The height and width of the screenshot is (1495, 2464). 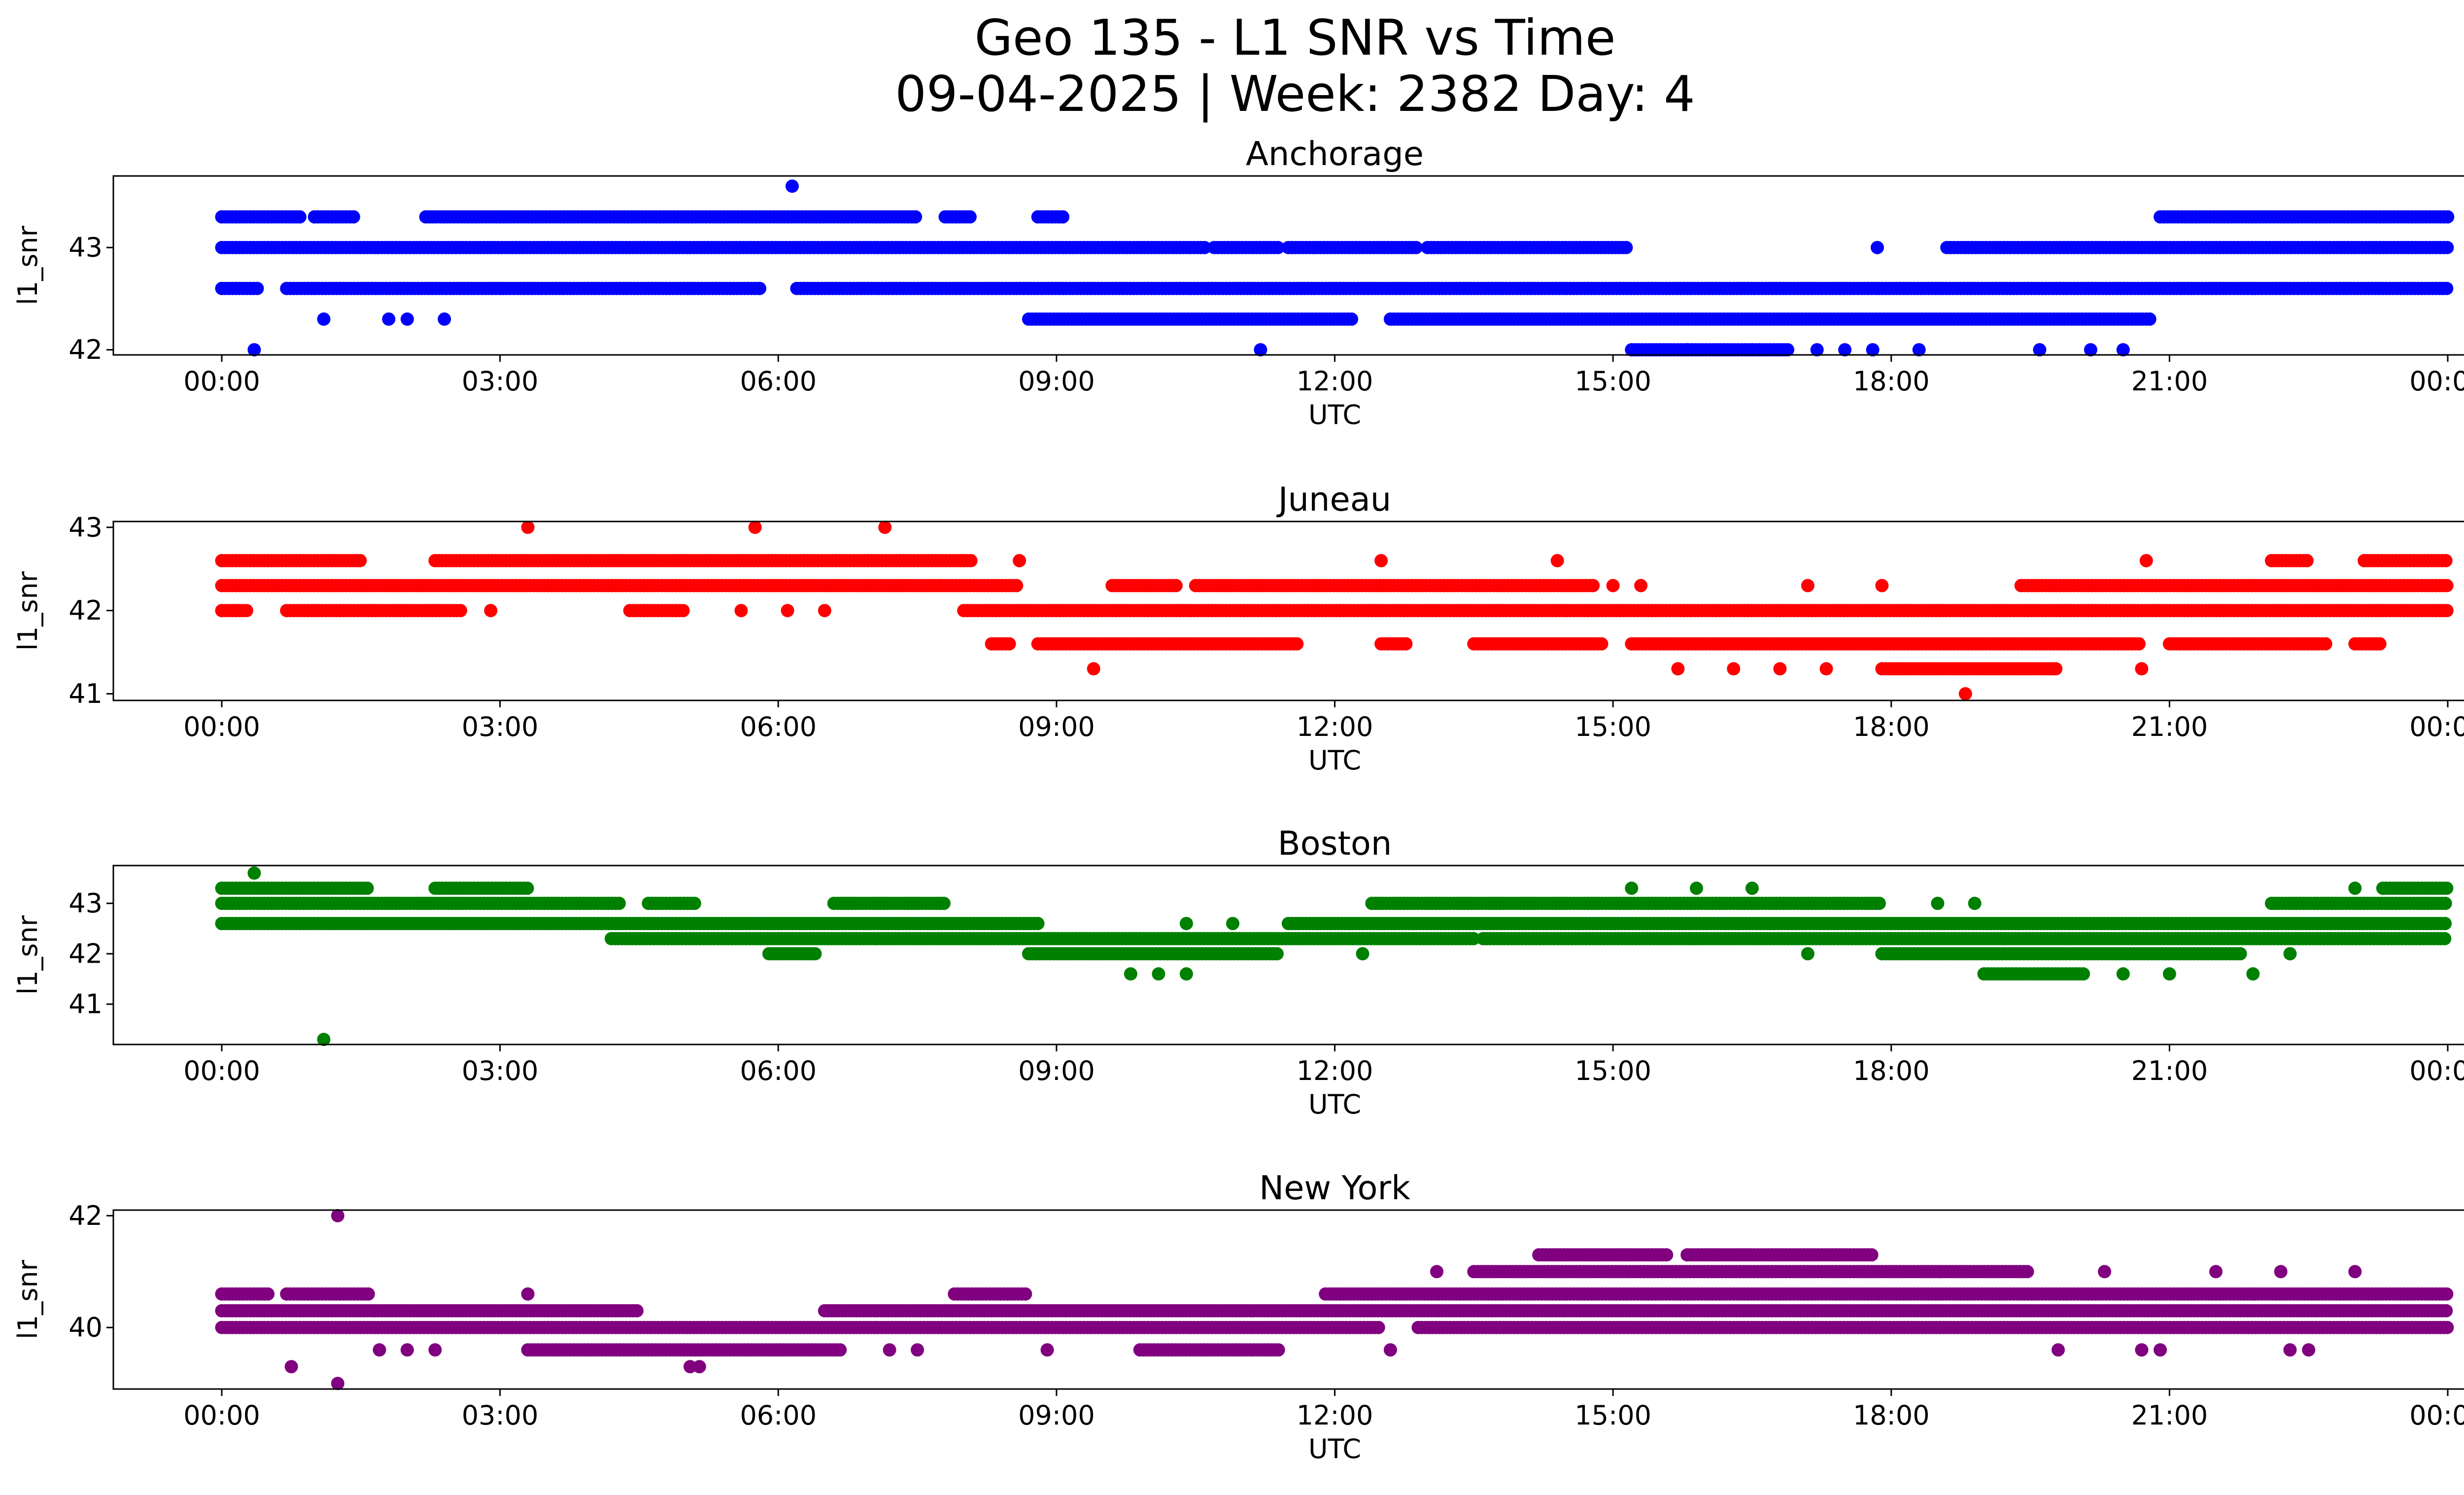 What do you see at coordinates (85, 693) in the screenshot?
I see `y-tick-label: 41` at bounding box center [85, 693].